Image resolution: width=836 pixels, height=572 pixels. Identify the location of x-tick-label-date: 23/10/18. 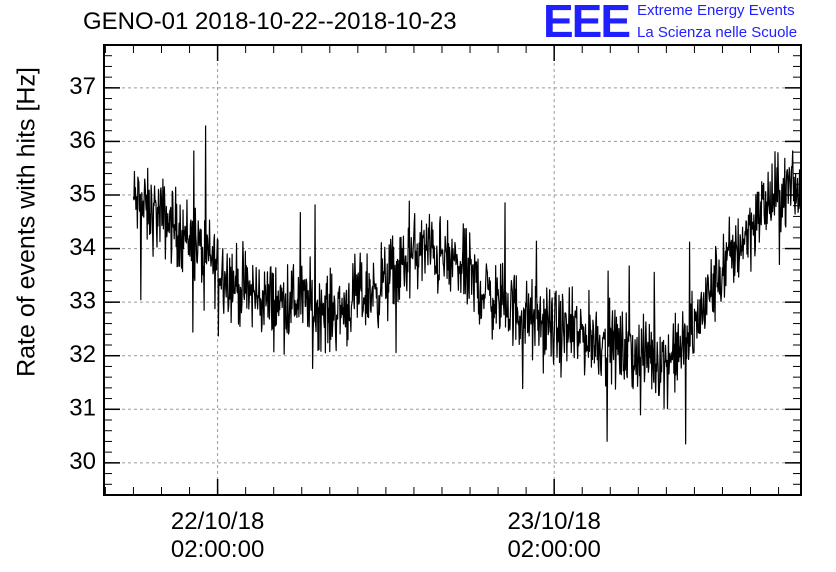
(553, 521).